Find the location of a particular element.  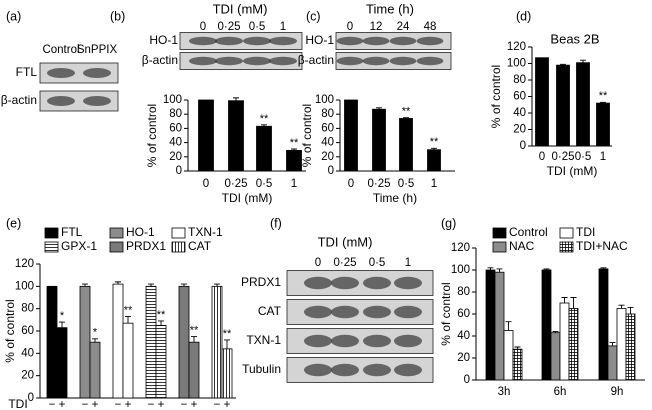

lane-label: 0·25 is located at coordinates (344, 263).